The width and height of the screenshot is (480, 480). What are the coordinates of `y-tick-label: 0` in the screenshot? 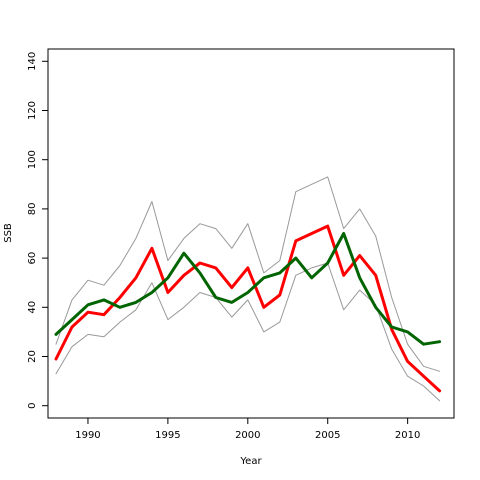 It's located at (32, 406).